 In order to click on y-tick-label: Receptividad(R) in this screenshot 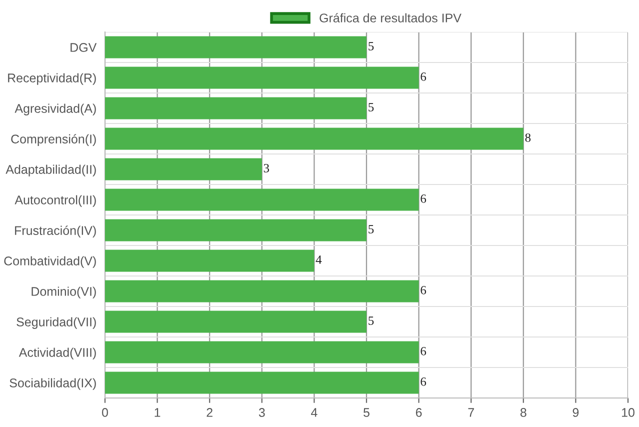, I will do `click(52, 79)`.